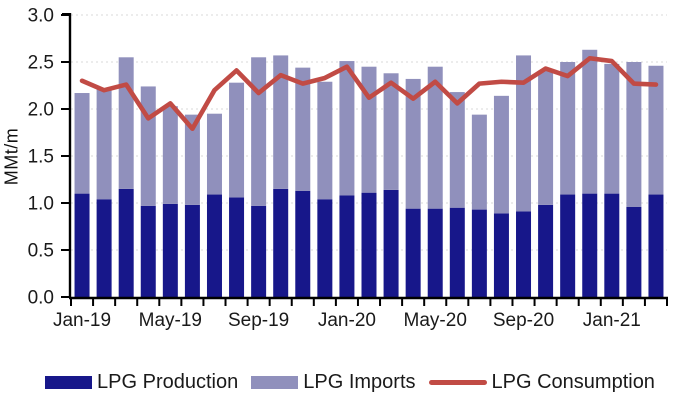 This screenshot has height=400, width=700. Describe the element at coordinates (573, 382) in the screenshot. I see `legend-label-consumption: LPG Consumption` at that location.